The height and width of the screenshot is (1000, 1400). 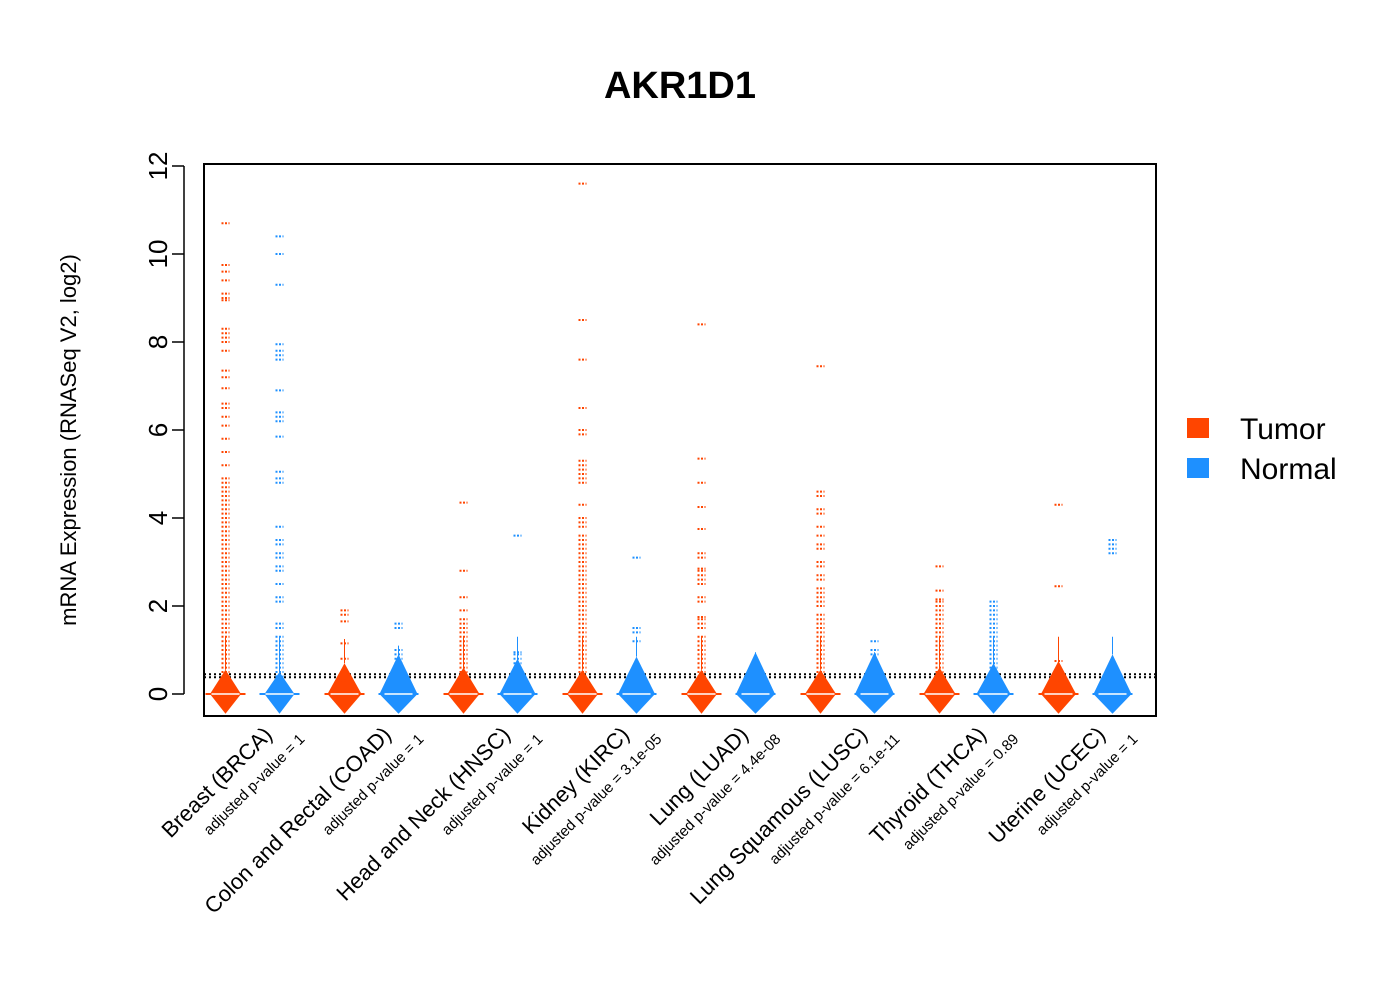 What do you see at coordinates (158, 254) in the screenshot?
I see `y-tick-label: 10` at bounding box center [158, 254].